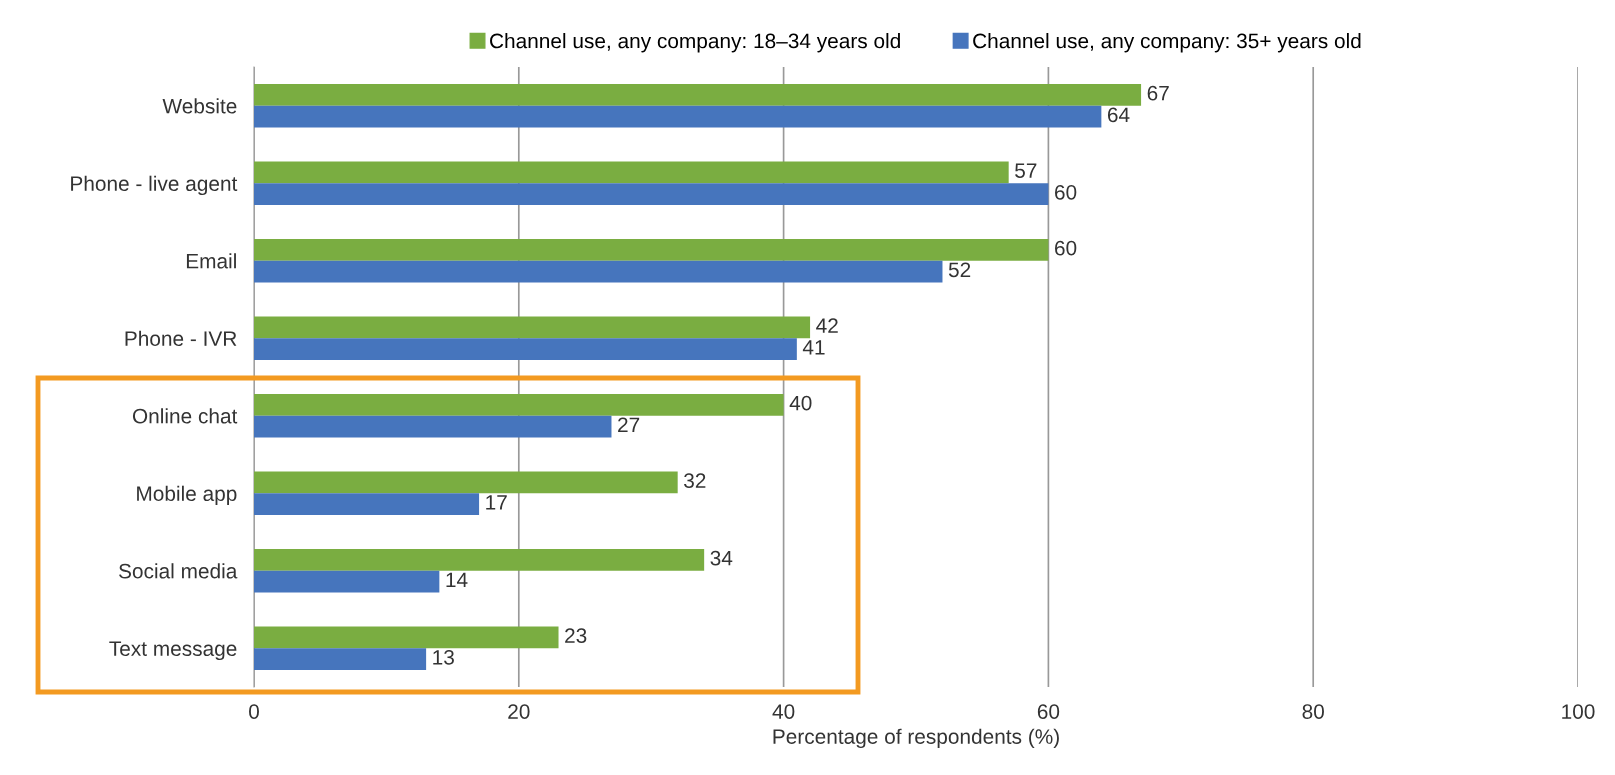 The height and width of the screenshot is (775, 1615). Describe the element at coordinates (496, 502) in the screenshot. I see `data-label: 17` at that location.